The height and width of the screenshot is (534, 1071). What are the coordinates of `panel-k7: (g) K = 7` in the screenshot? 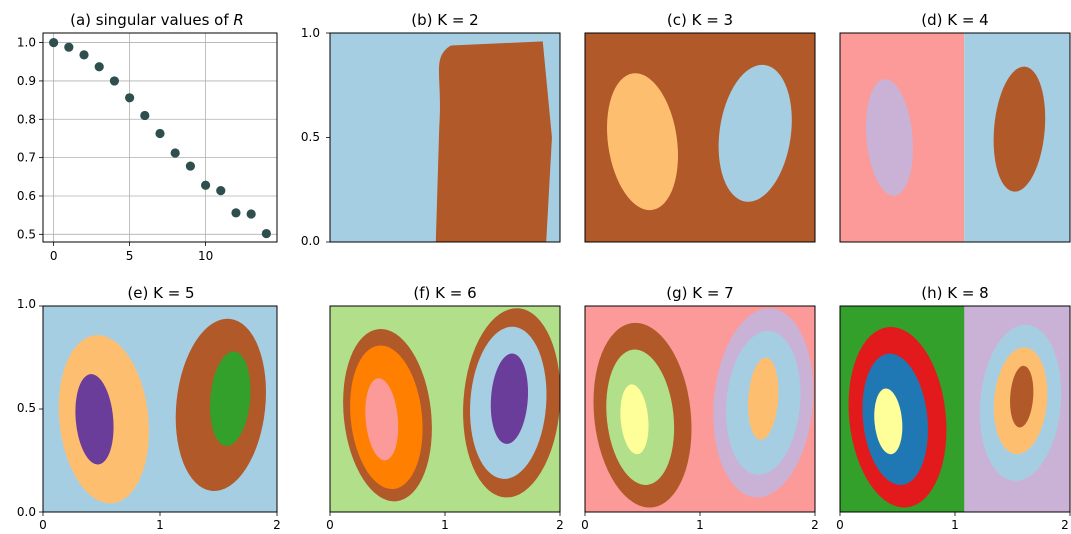 It's located at (700, 400).